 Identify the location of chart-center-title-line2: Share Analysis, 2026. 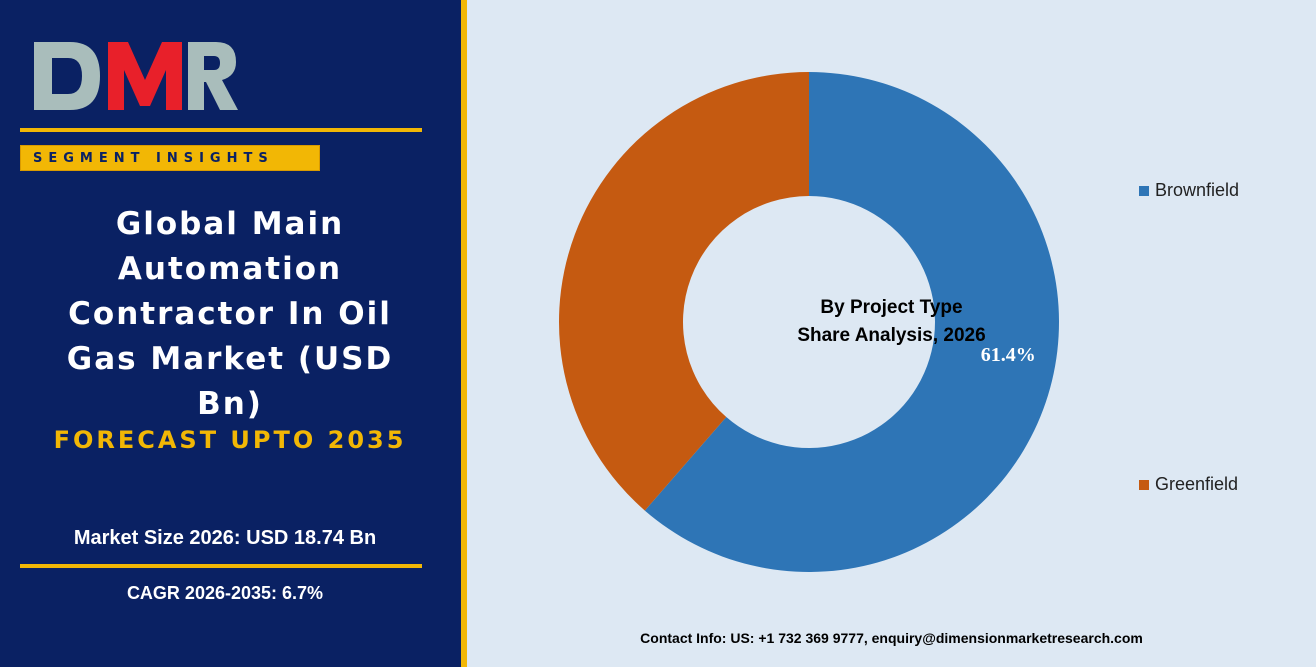
(891, 335).